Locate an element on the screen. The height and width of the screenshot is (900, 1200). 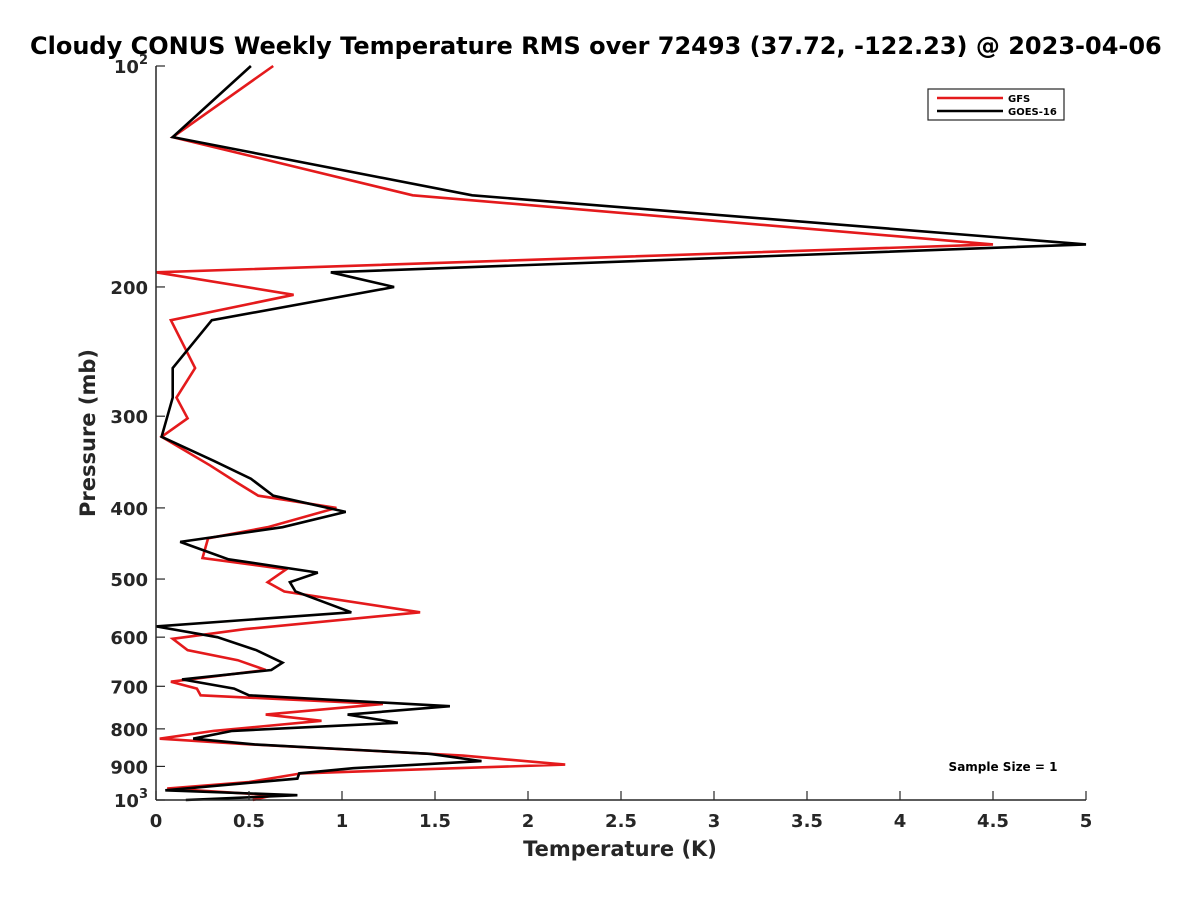
y-tick-label: 10³ is located at coordinates (131, 799).